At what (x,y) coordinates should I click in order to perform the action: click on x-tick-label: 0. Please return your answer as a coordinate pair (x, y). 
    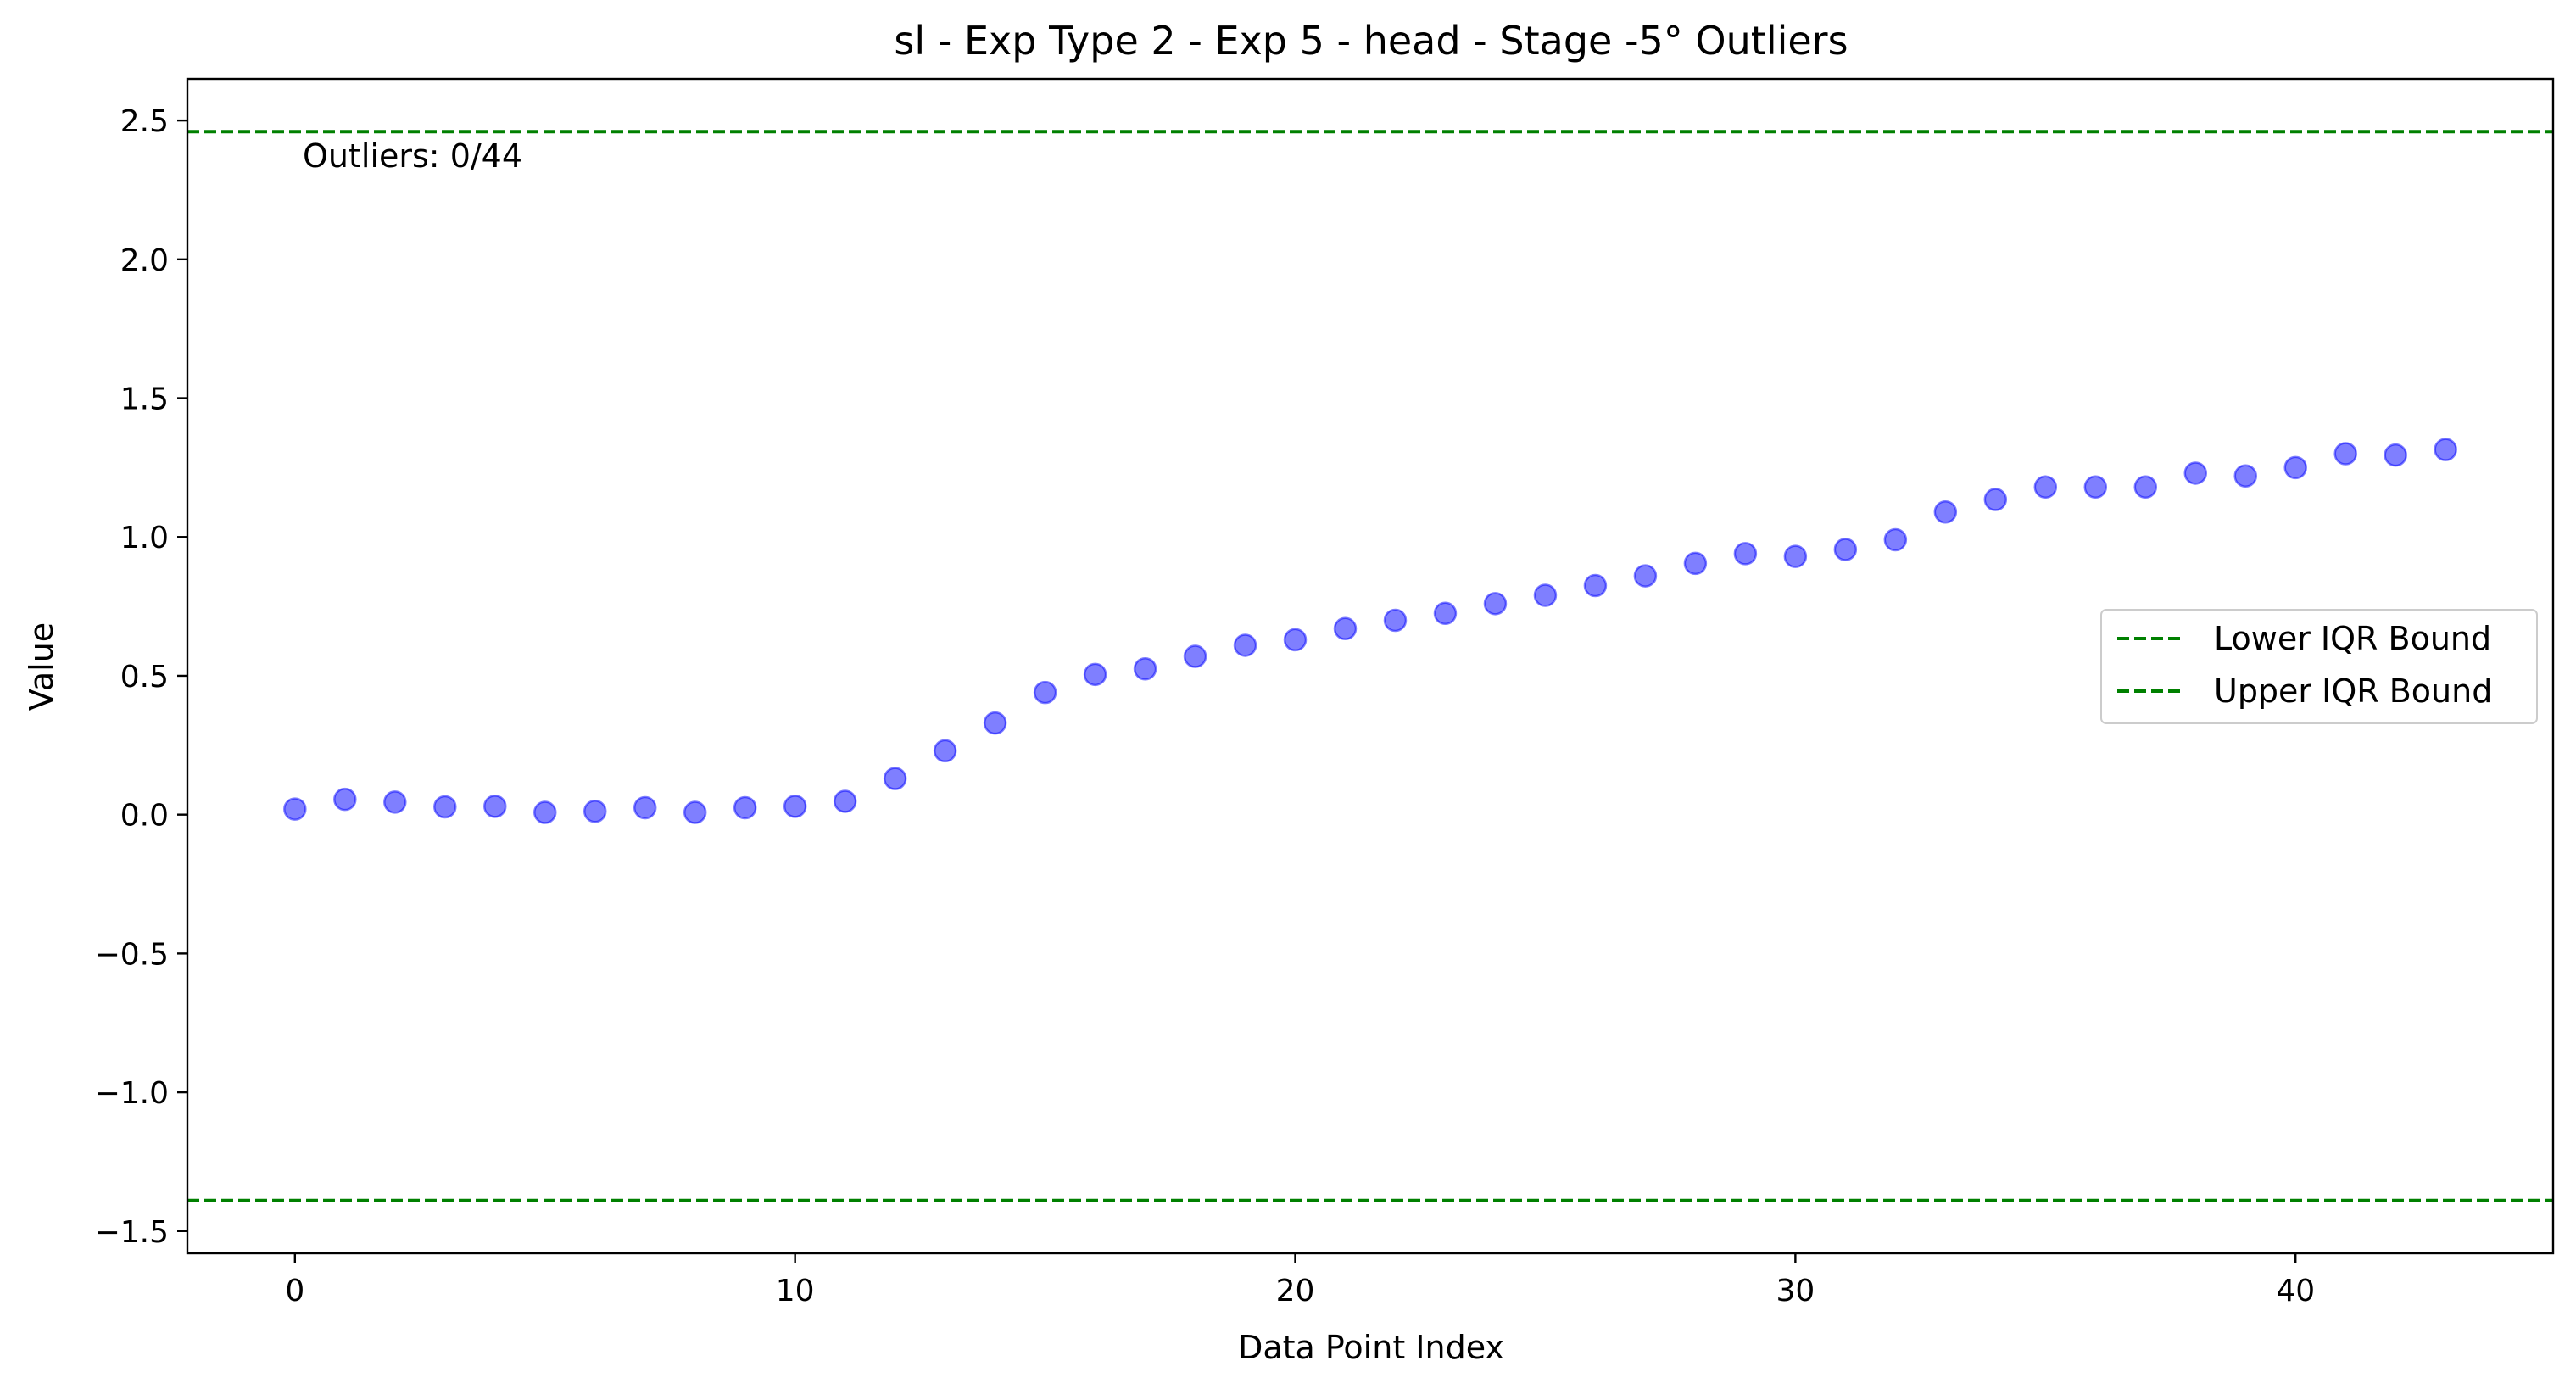
    Looking at the image, I should click on (294, 1291).